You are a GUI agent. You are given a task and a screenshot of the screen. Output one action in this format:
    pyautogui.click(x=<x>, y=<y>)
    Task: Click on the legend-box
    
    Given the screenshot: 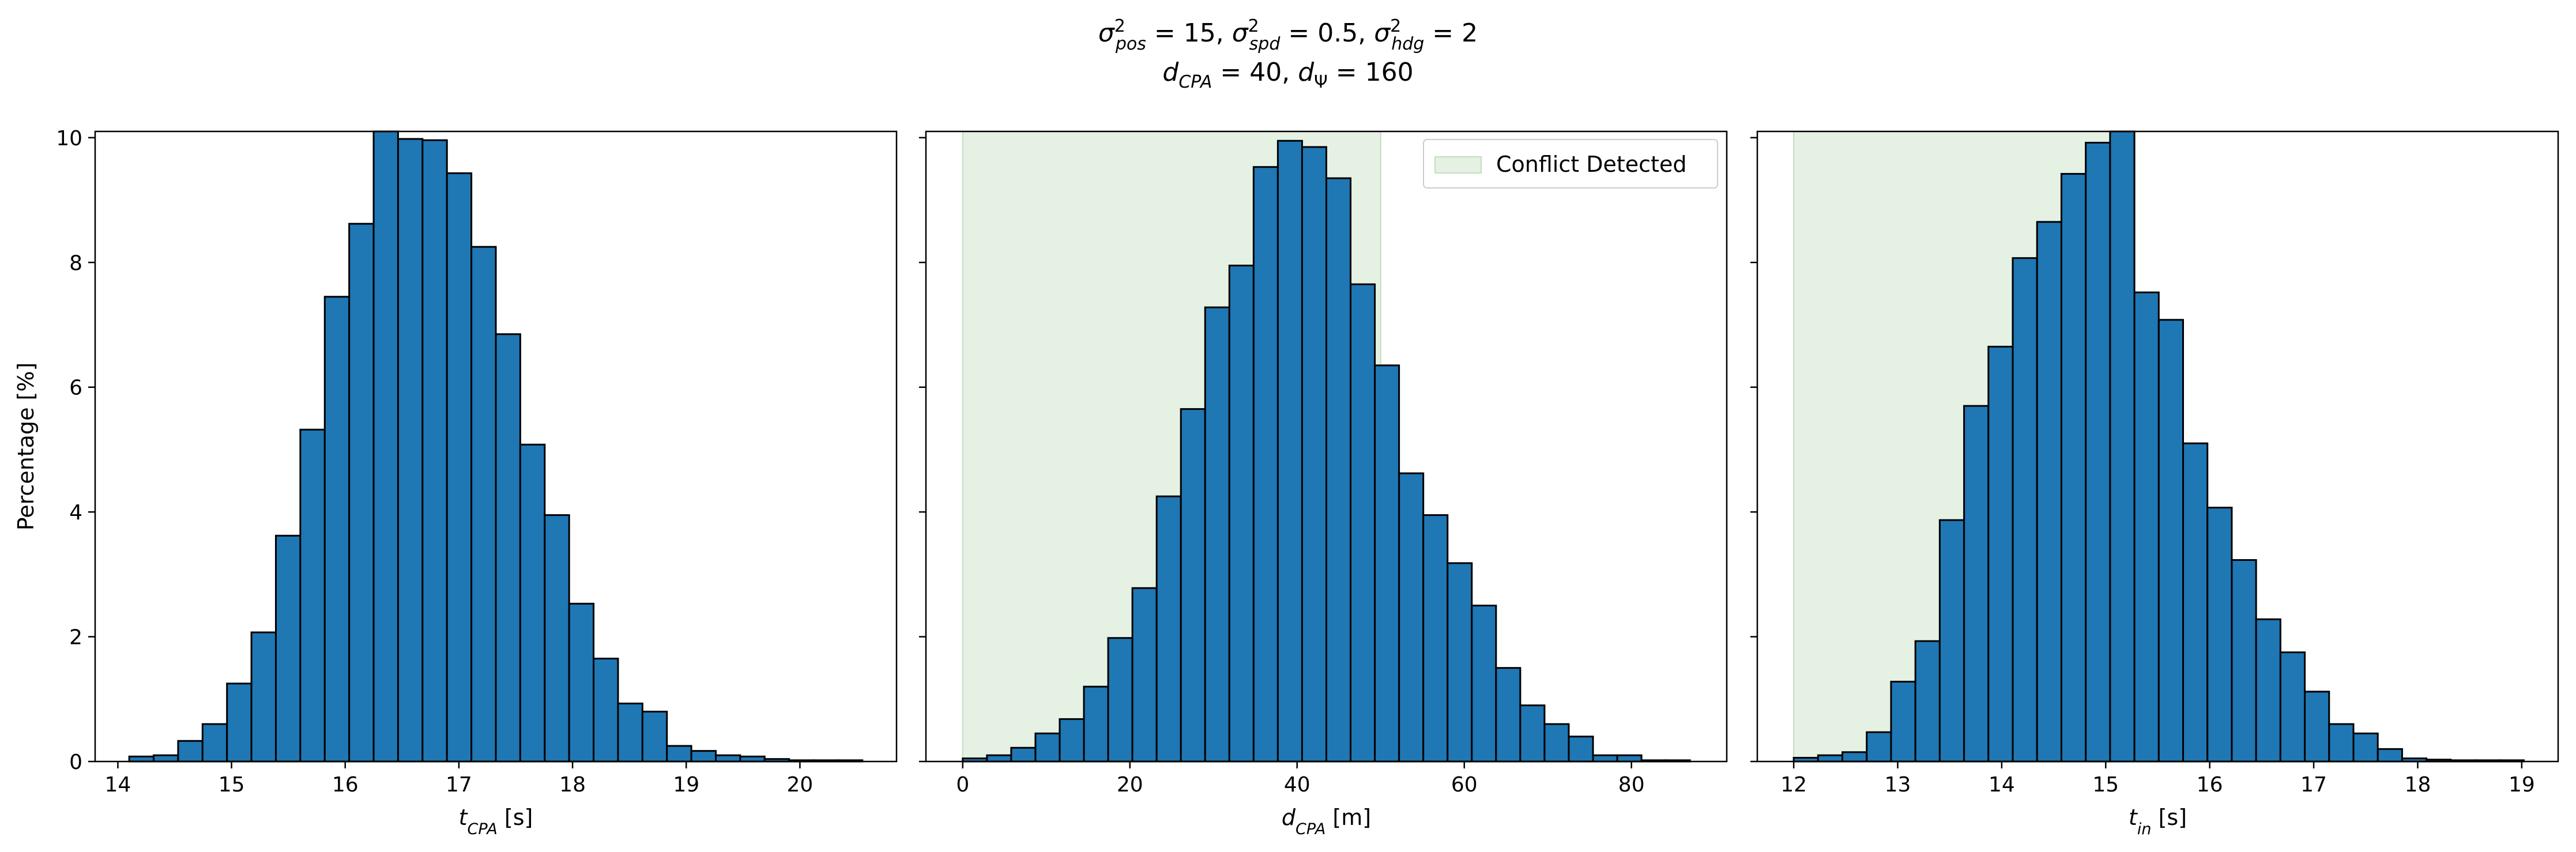 What is the action you would take?
    pyautogui.click(x=1570, y=164)
    